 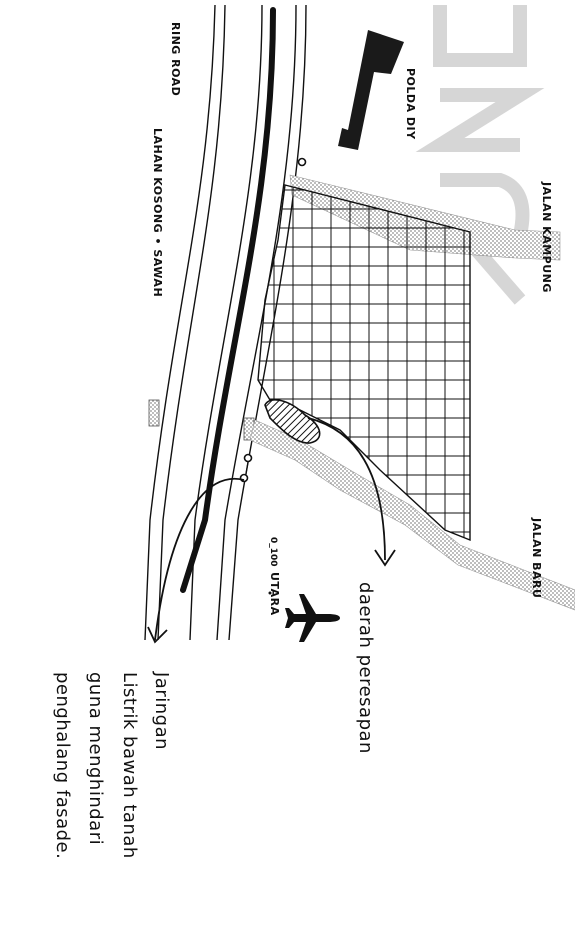 I want to click on jalan-baru-label: JALAN BARU, so click(x=536, y=557).